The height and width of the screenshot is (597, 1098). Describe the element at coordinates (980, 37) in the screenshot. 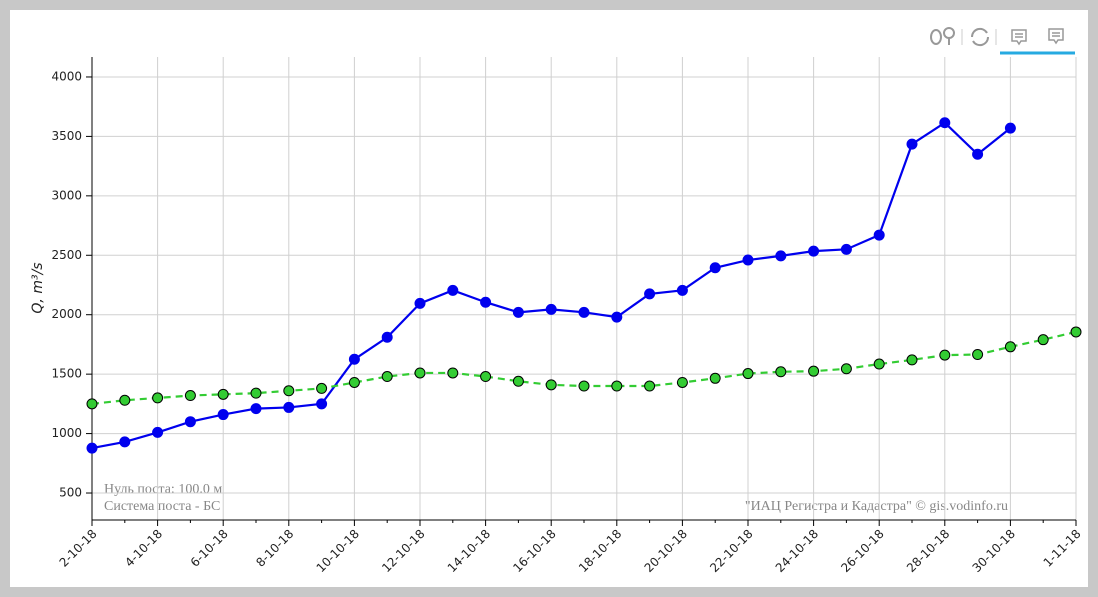

I see `refresh-icon` at that location.